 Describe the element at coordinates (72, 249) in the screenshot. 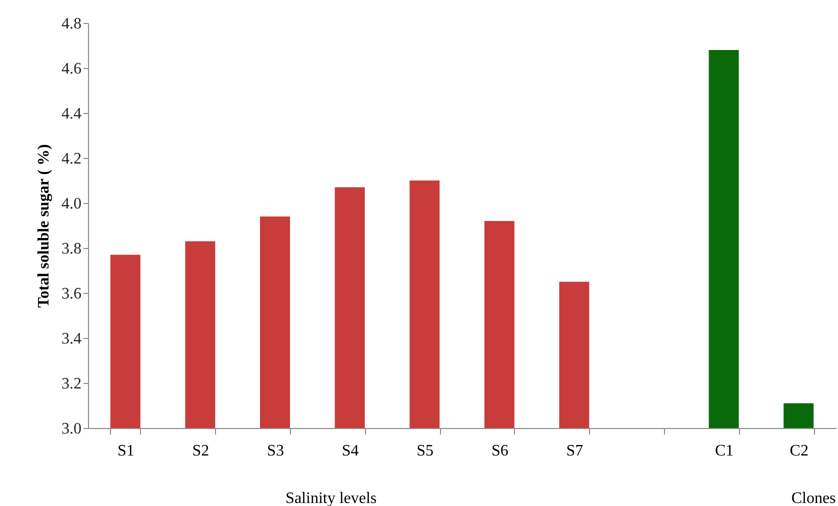

I see `y-tick-label: 3.8` at that location.